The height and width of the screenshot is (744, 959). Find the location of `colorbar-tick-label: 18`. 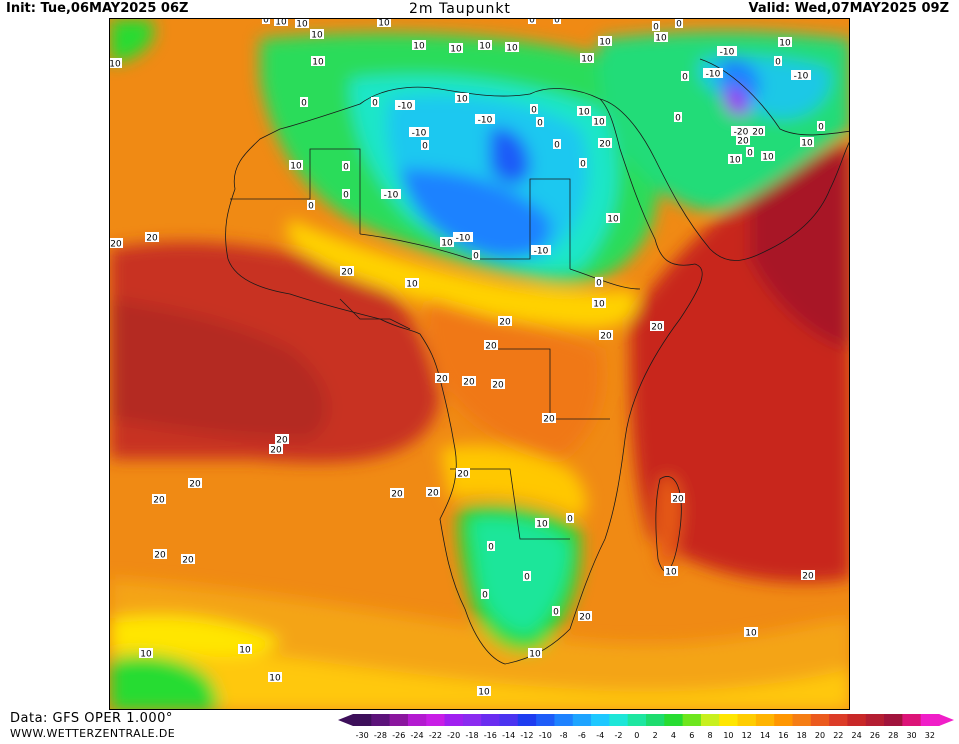

colorbar-tick-label: 18 is located at coordinates (802, 735).